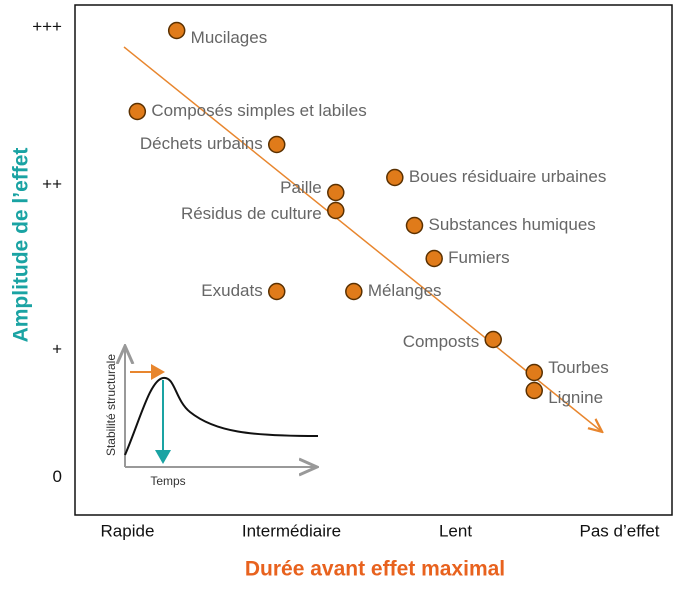 The height and width of the screenshot is (590, 684). Describe the element at coordinates (455, 530) in the screenshot. I see `x-tick-label: Lent` at that location.